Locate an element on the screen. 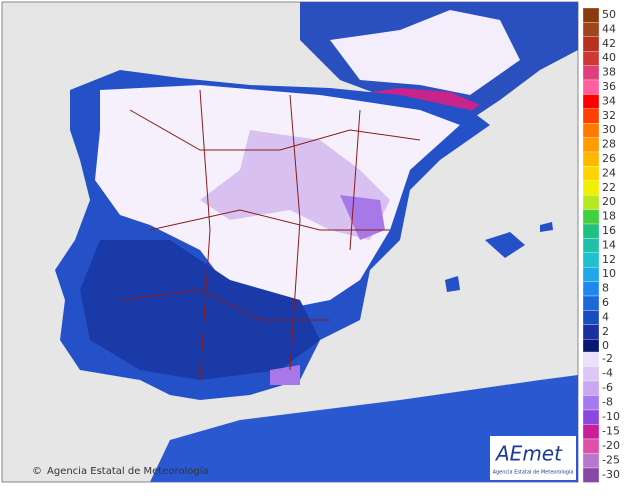 This screenshot has height=500, width=630. legend-label: 32 is located at coordinates (609, 115).